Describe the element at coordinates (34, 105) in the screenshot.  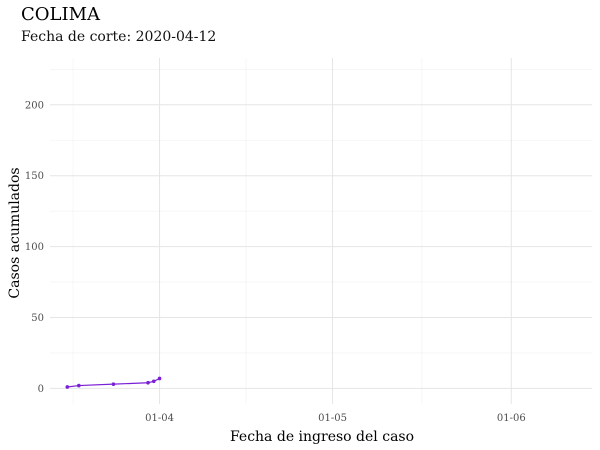
I see `y-tick-label: 200` at that location.